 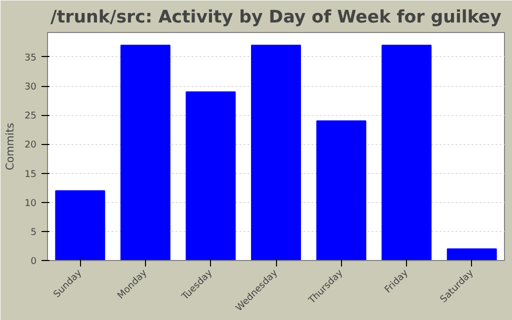 I want to click on chart-title: /trunk/src: Activity by Day of Week for guilkey, so click(x=276, y=18).